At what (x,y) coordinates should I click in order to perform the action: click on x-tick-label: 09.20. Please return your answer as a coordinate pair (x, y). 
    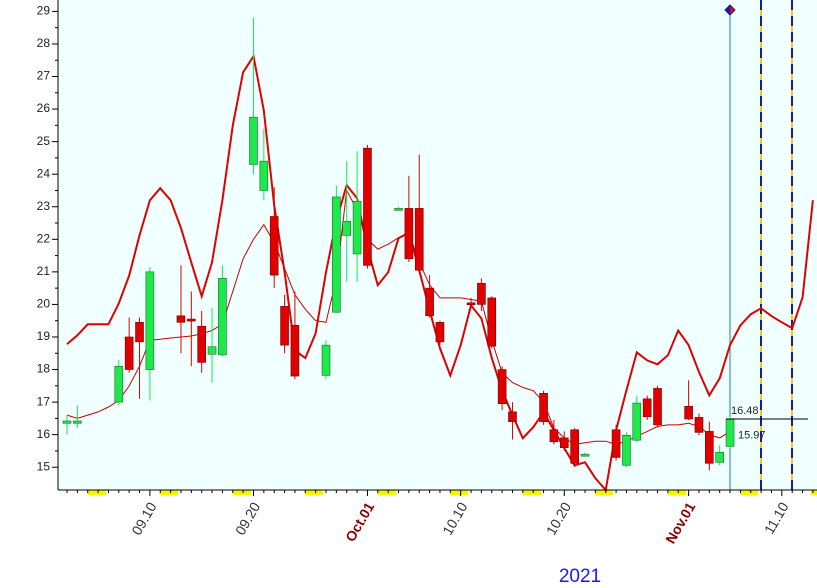
    Looking at the image, I should click on (247, 518).